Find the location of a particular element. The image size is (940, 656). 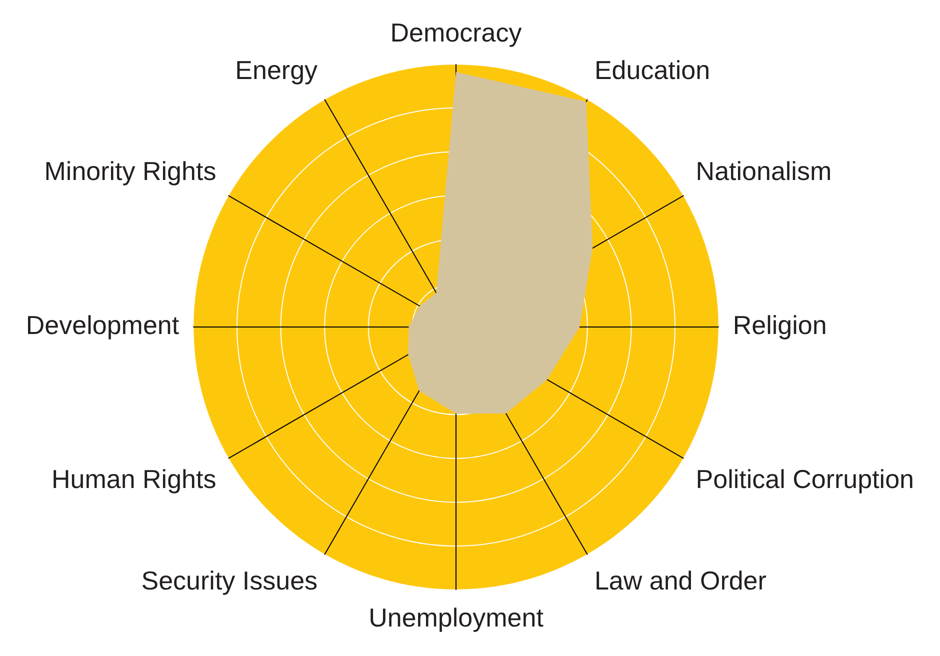

spoke-label: Human Rights is located at coordinates (133, 479).